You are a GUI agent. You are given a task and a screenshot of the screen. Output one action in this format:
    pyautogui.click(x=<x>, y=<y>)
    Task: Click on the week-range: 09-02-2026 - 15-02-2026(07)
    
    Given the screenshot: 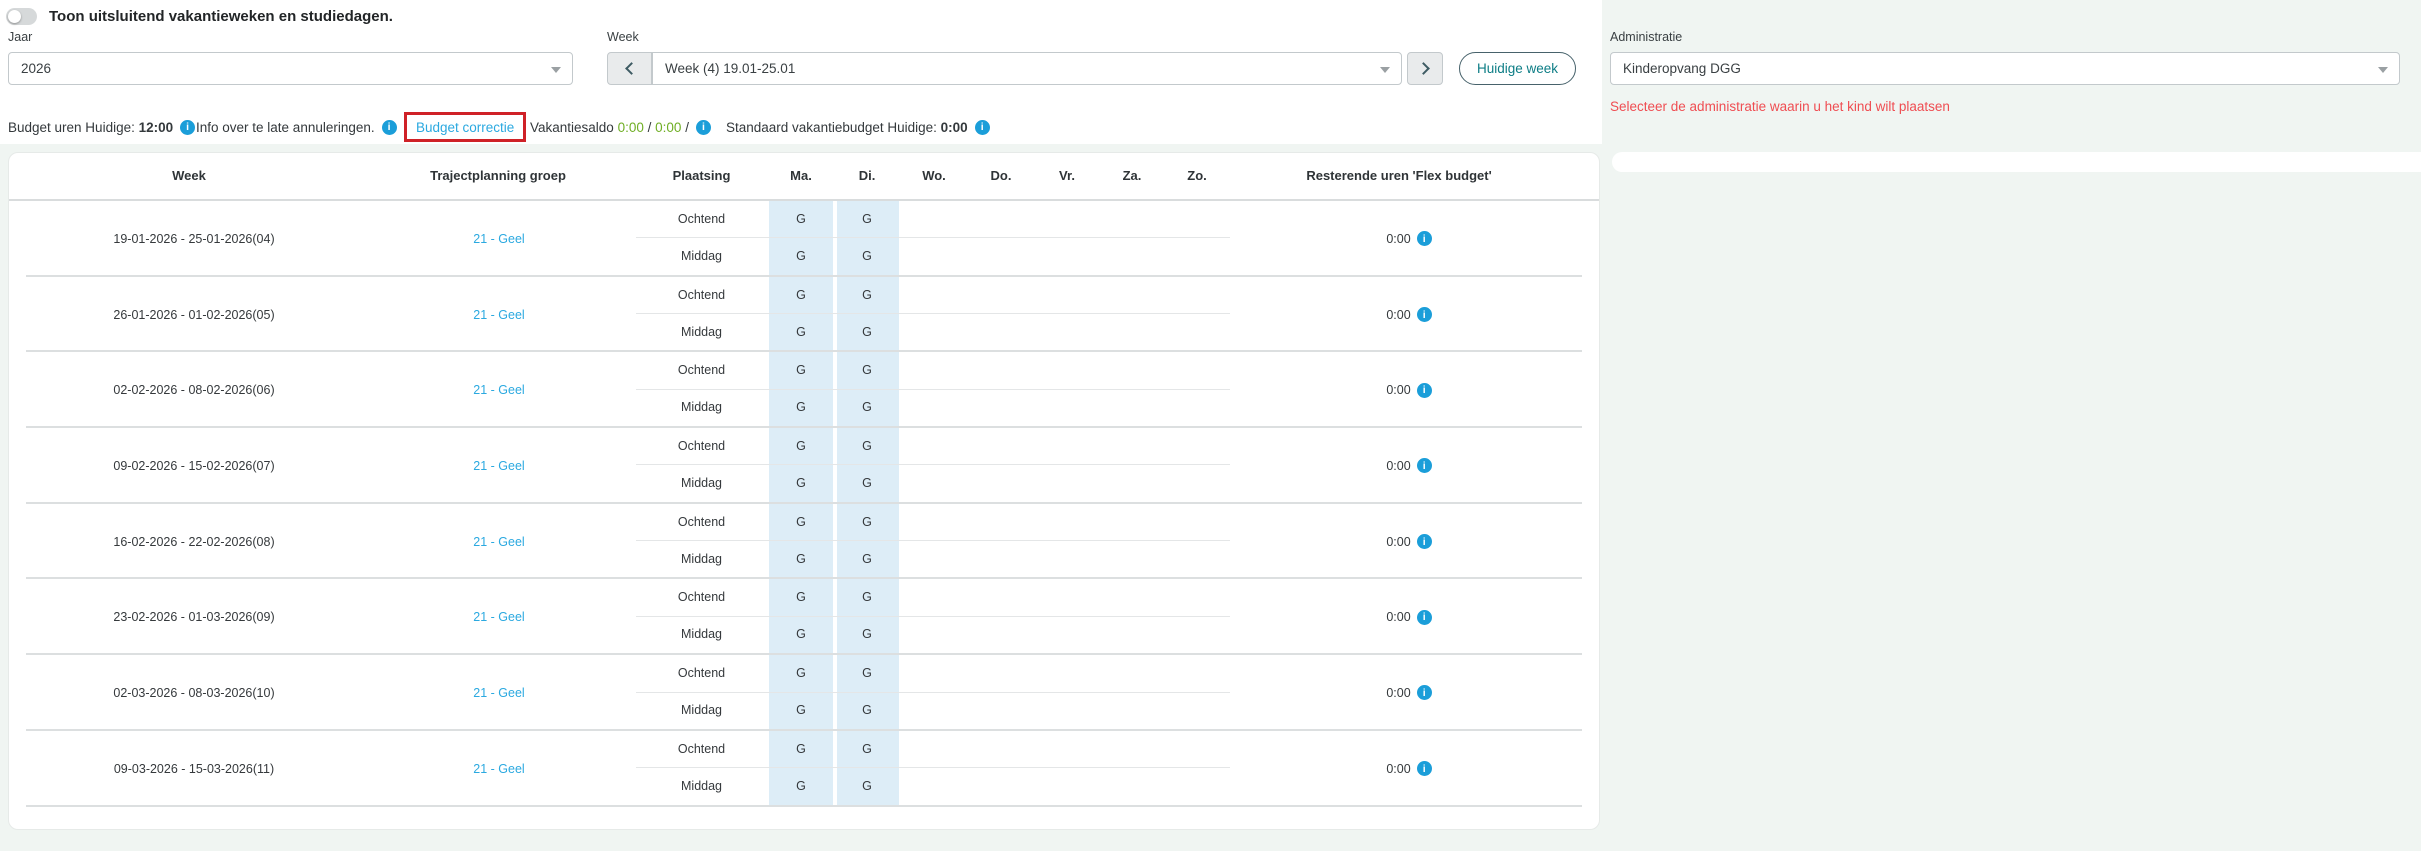 What is the action you would take?
    pyautogui.click(x=194, y=465)
    